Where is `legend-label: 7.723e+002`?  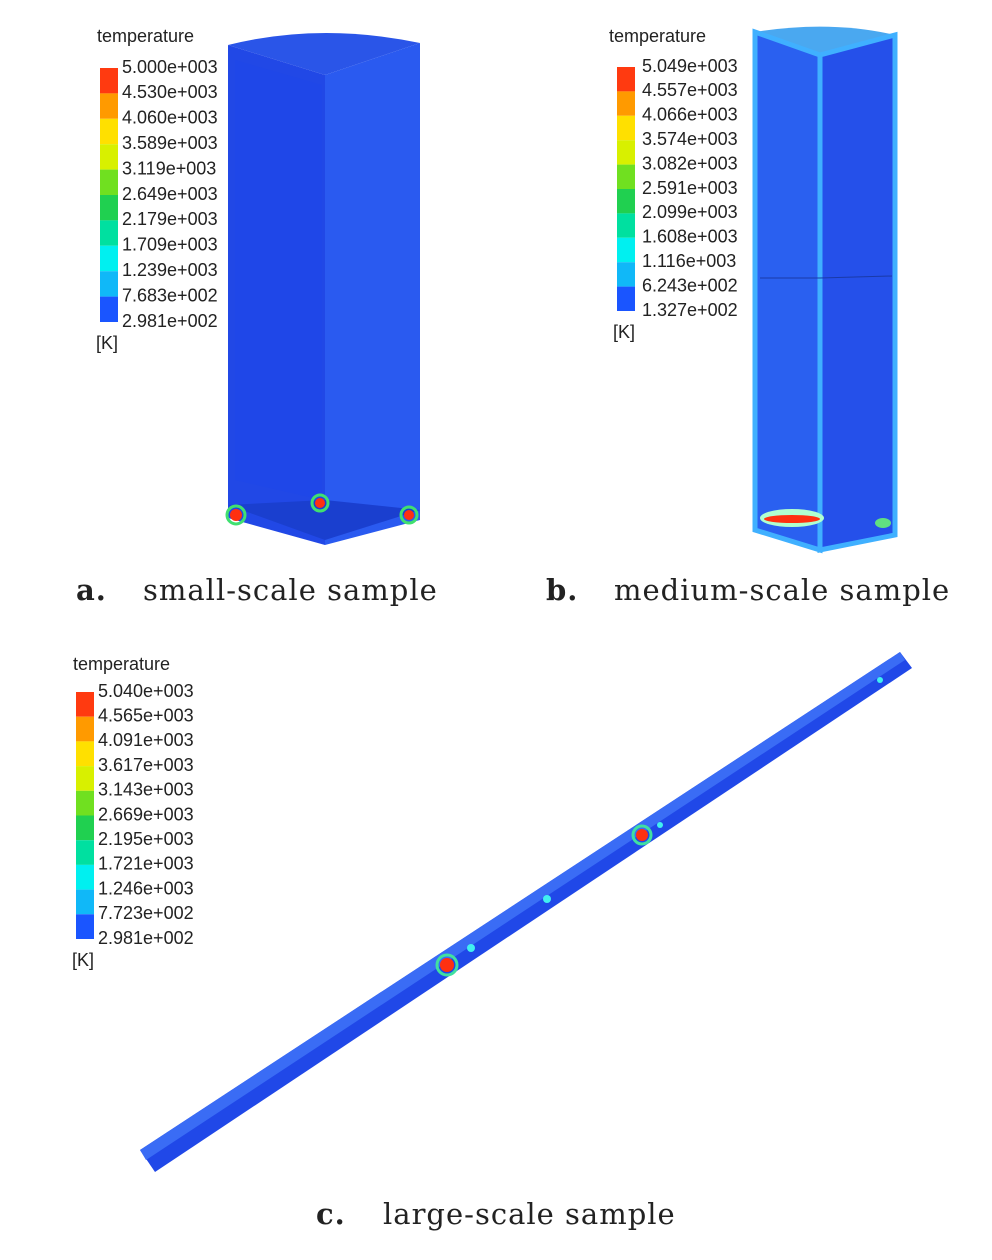 legend-label: 7.723e+002 is located at coordinates (146, 913).